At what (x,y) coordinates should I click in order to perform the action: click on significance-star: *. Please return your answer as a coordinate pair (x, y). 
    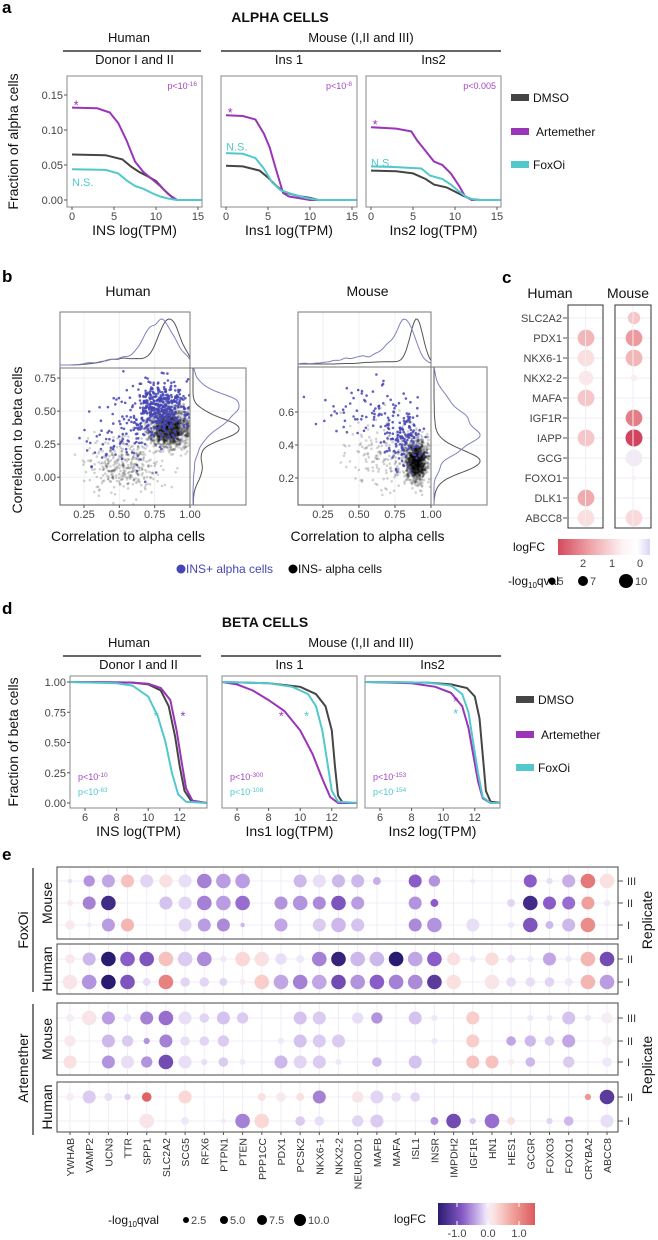
    Looking at the image, I should click on (182, 715).